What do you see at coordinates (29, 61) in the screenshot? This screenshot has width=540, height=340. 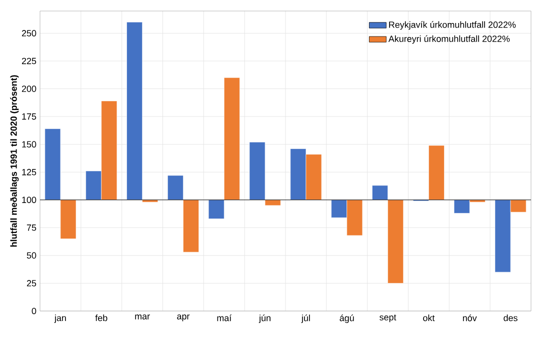 I see `y-tick-label: 225` at bounding box center [29, 61].